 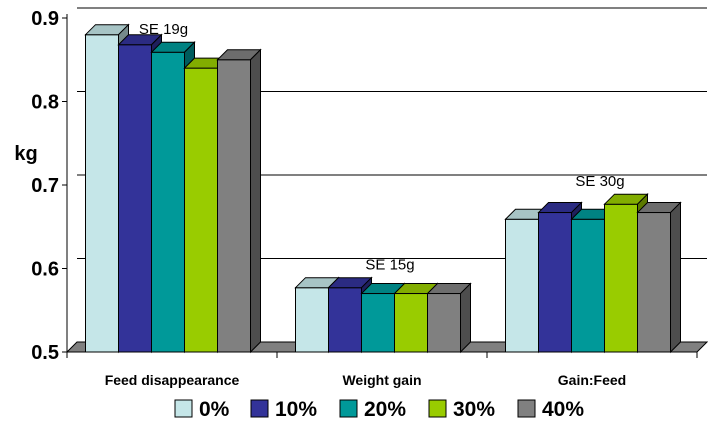 I want to click on se-annotation: SE 19g, so click(x=163, y=29).